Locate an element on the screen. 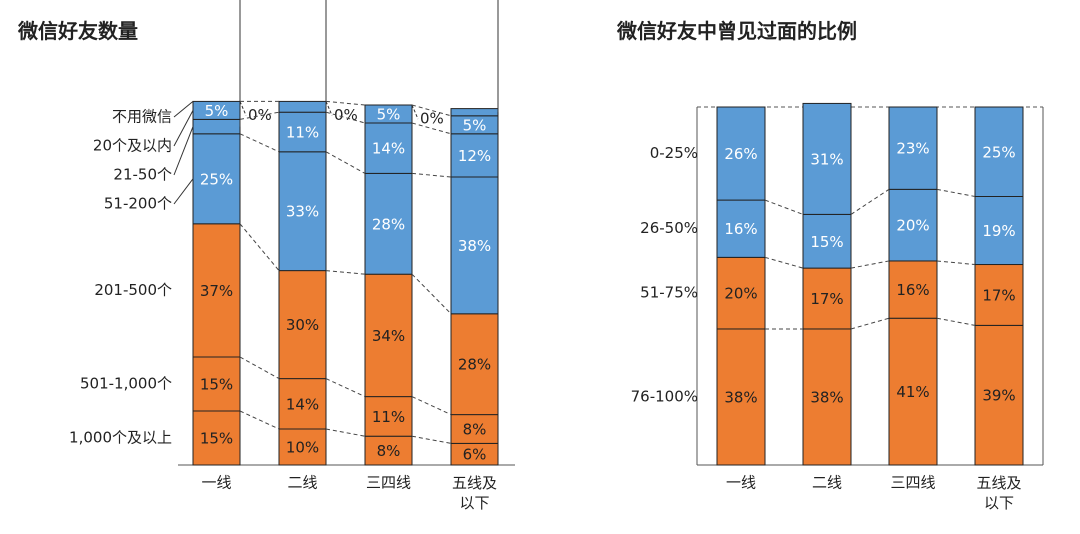 The width and height of the screenshot is (1080, 534). series-label: 51-200个 is located at coordinates (138, 204).